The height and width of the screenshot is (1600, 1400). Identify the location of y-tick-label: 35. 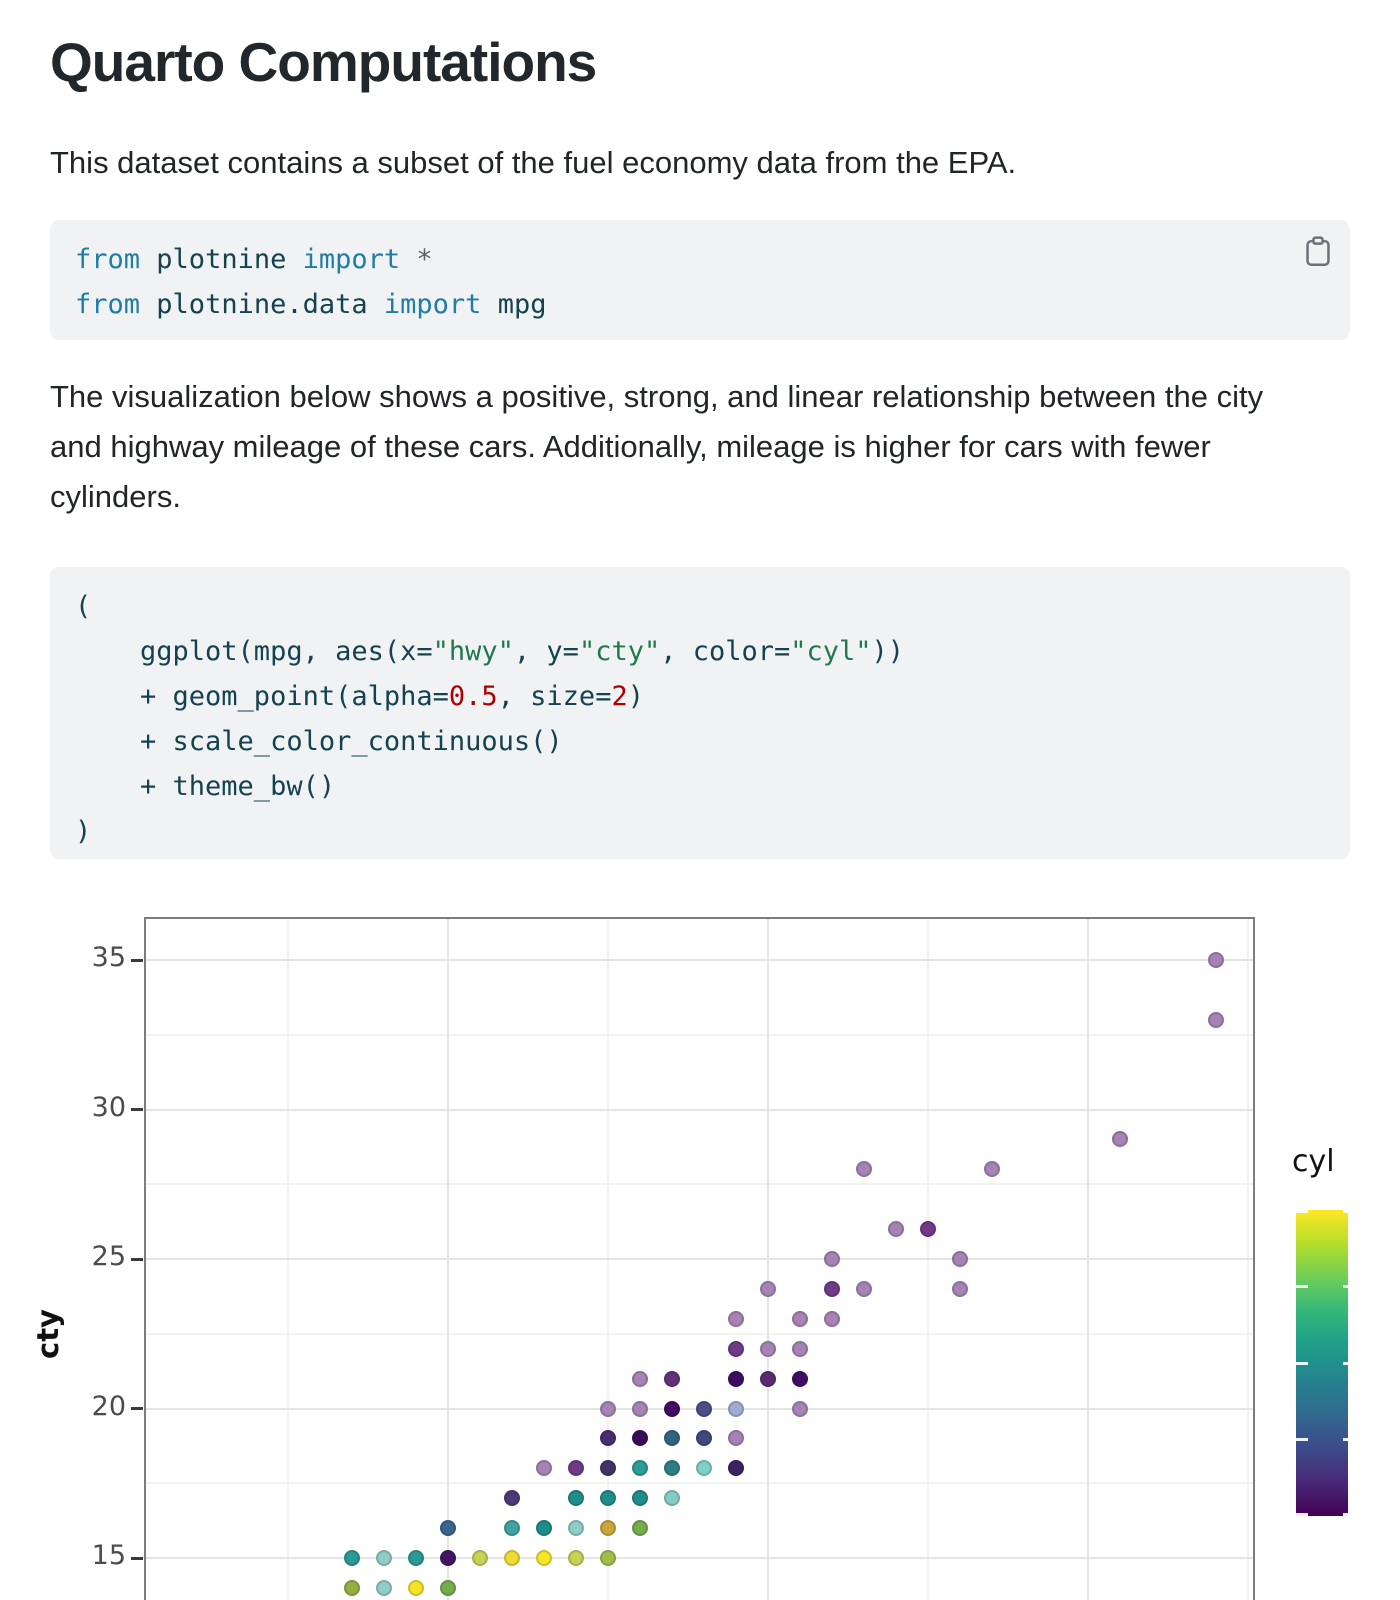
(108, 957).